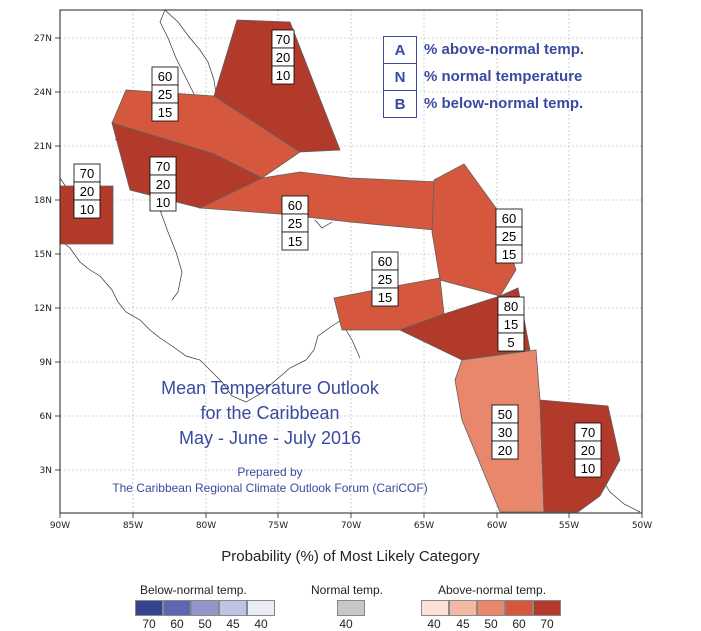 This screenshot has height=631, width=701. What do you see at coordinates (46, 363) in the screenshot?
I see `y-tick-label: 9N` at bounding box center [46, 363].